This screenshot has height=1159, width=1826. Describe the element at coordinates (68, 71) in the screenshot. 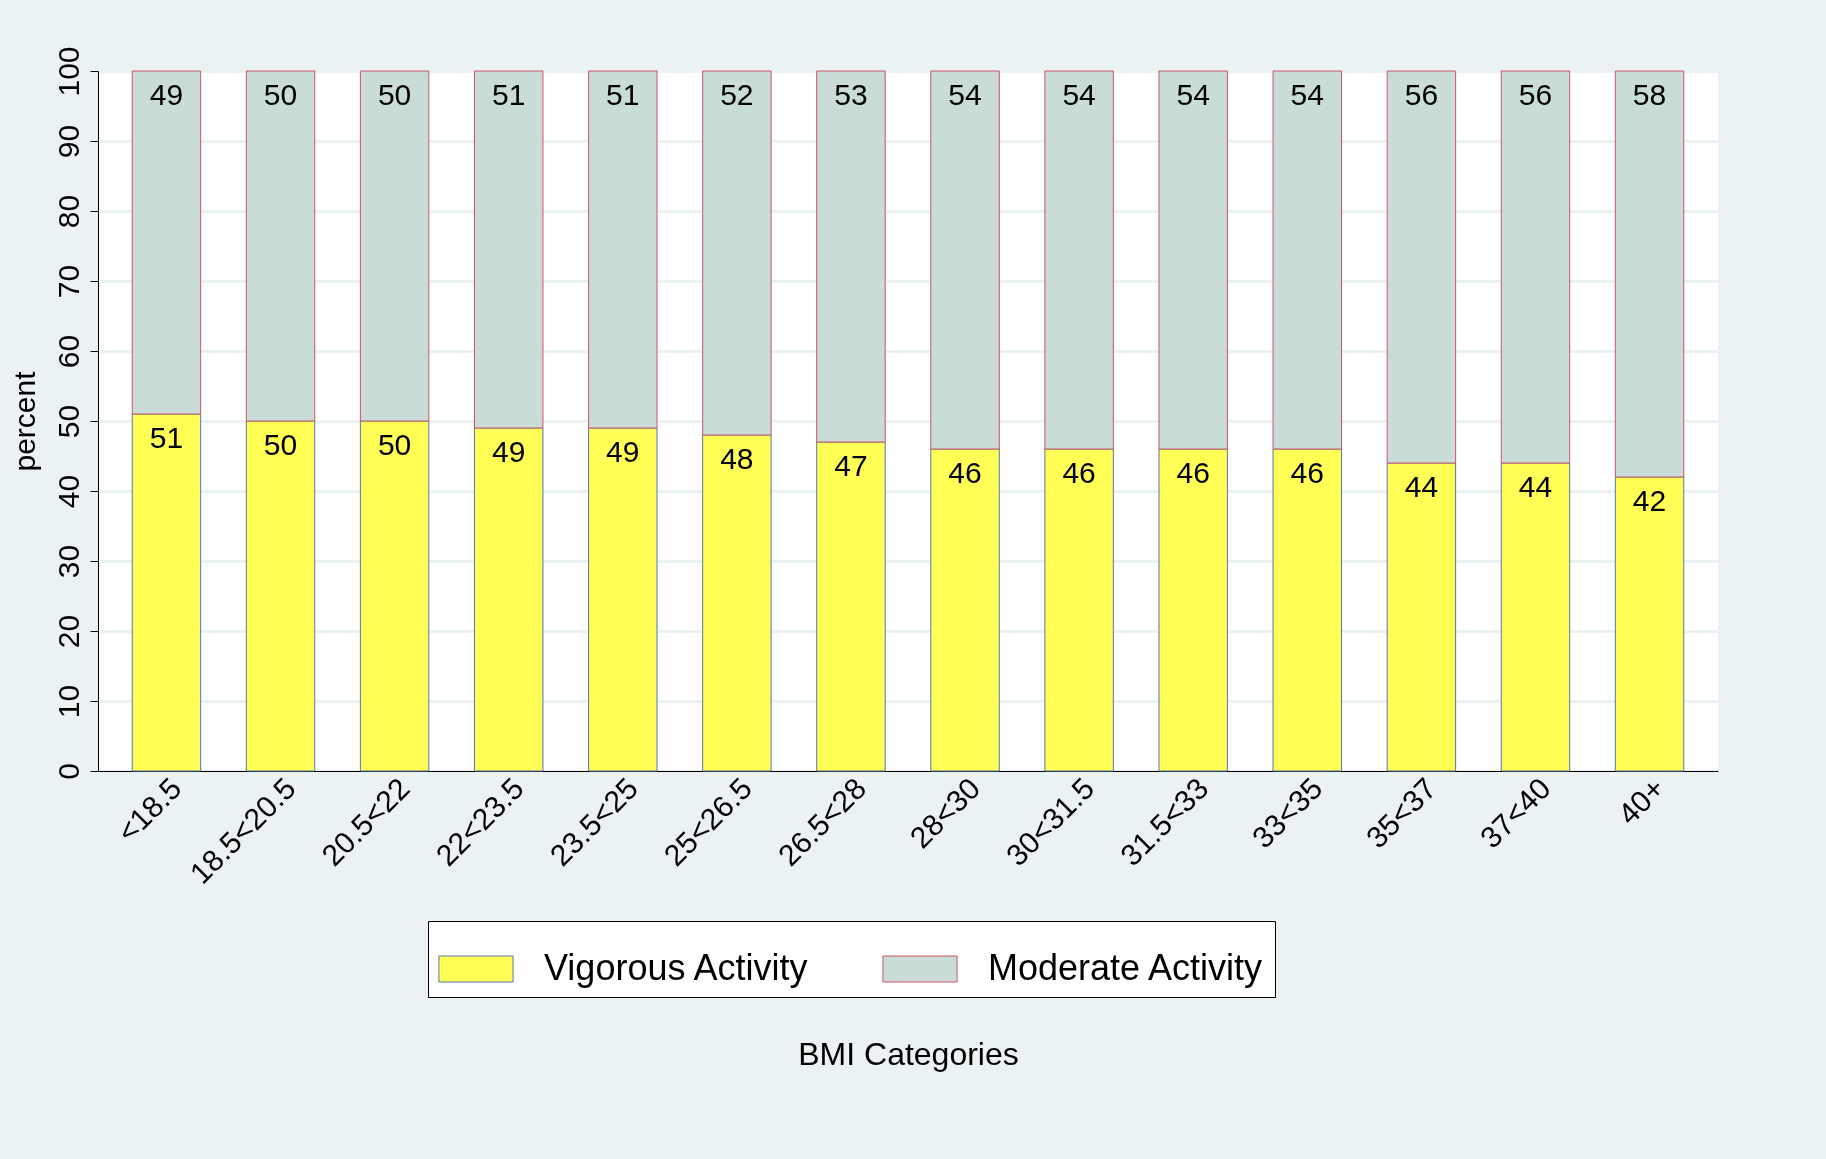

I see `y-tick-label: 100` at that location.